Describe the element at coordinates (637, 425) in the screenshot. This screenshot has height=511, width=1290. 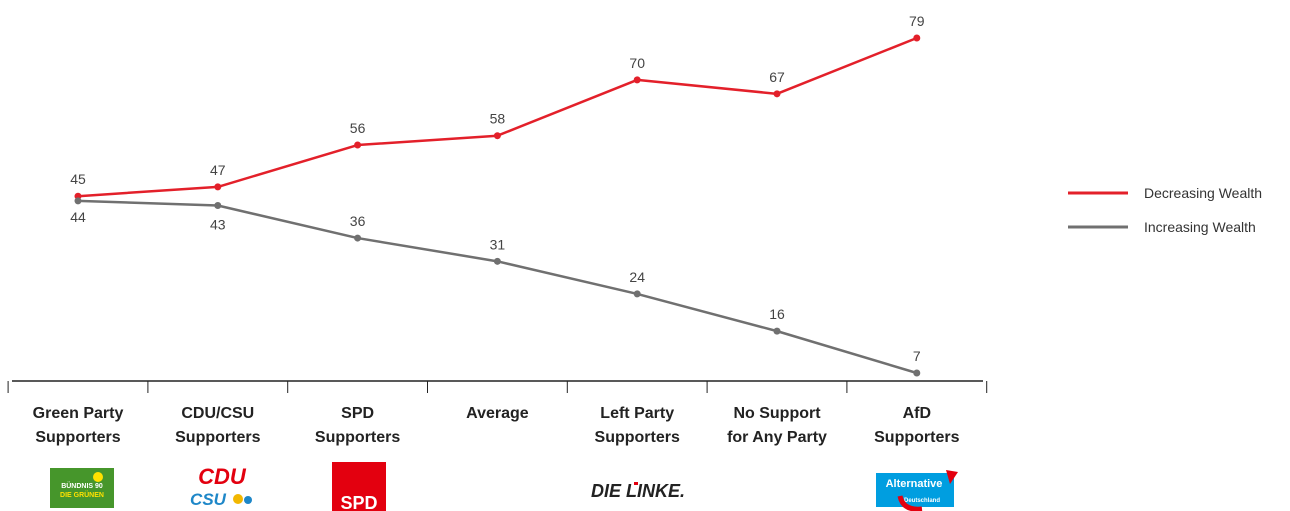
I see `category-label: Left Party Supporters` at that location.